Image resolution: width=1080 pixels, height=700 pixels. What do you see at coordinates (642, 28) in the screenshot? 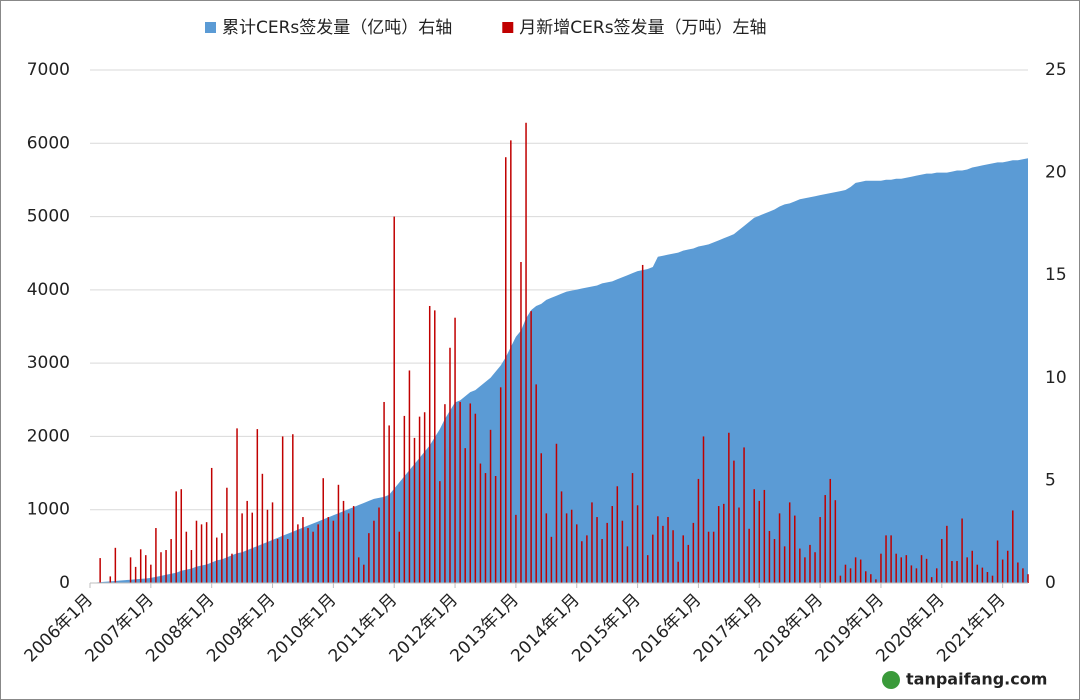
I see `legend-label: 月新增CERs签发量（万吨）左轴` at bounding box center [642, 28].